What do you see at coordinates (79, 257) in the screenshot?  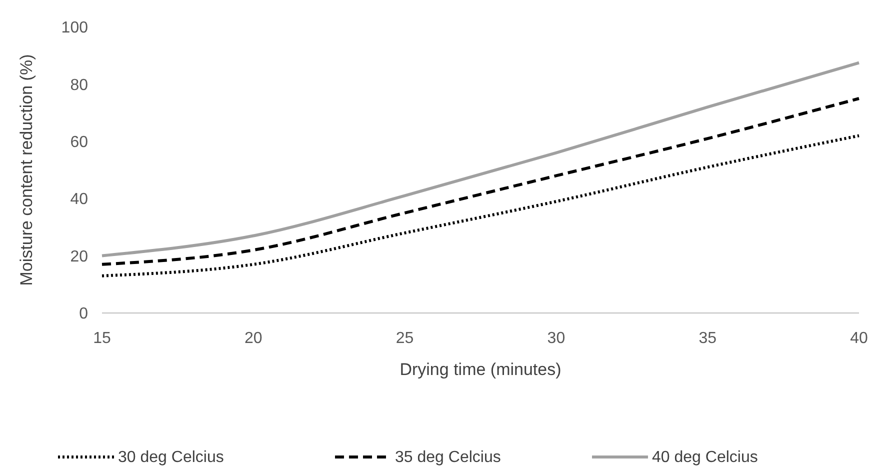 I see `y-tick-label: 20` at bounding box center [79, 257].